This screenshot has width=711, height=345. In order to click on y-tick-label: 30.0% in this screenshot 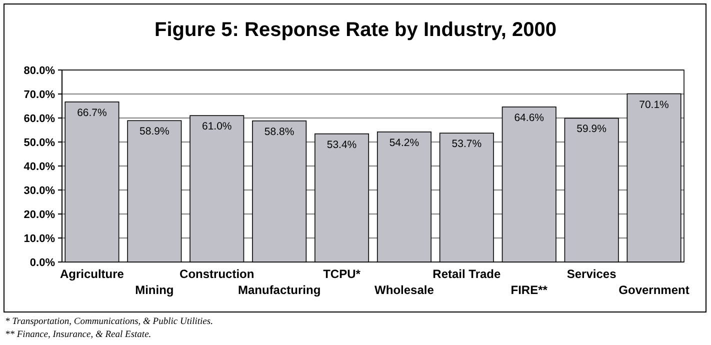, I will do `click(40, 191)`.